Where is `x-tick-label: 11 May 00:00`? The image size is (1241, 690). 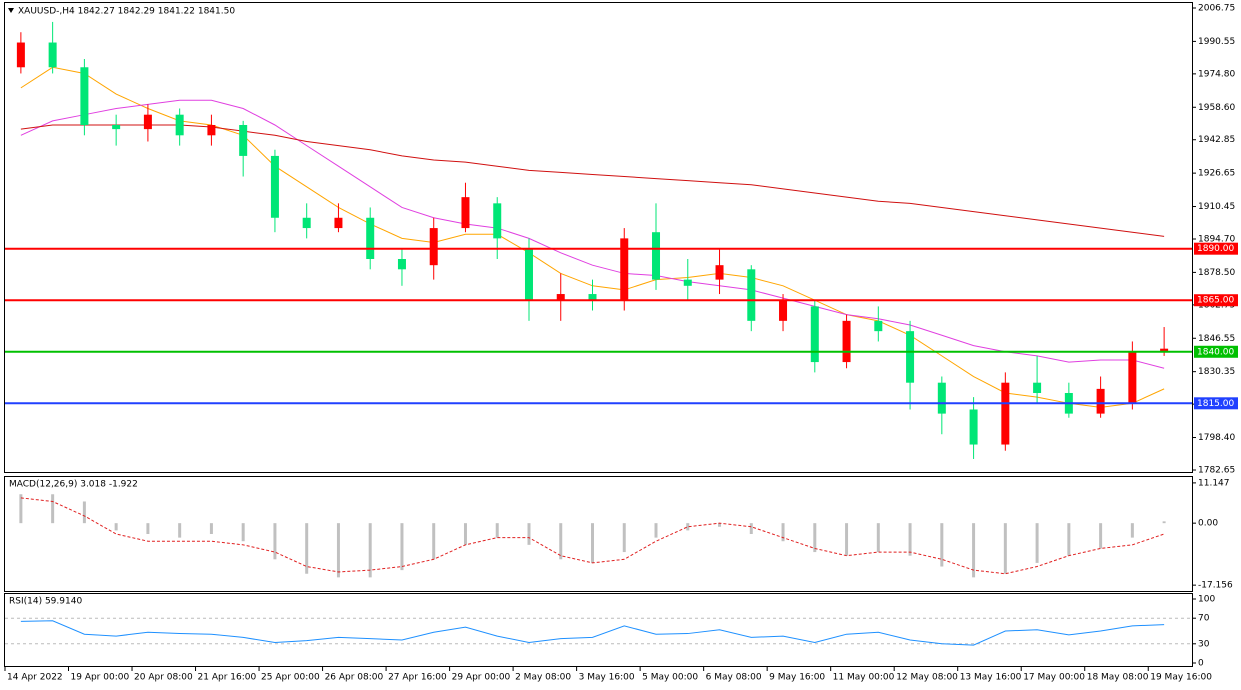
x-tick-label: 11 May 00:00 is located at coordinates (864, 678).